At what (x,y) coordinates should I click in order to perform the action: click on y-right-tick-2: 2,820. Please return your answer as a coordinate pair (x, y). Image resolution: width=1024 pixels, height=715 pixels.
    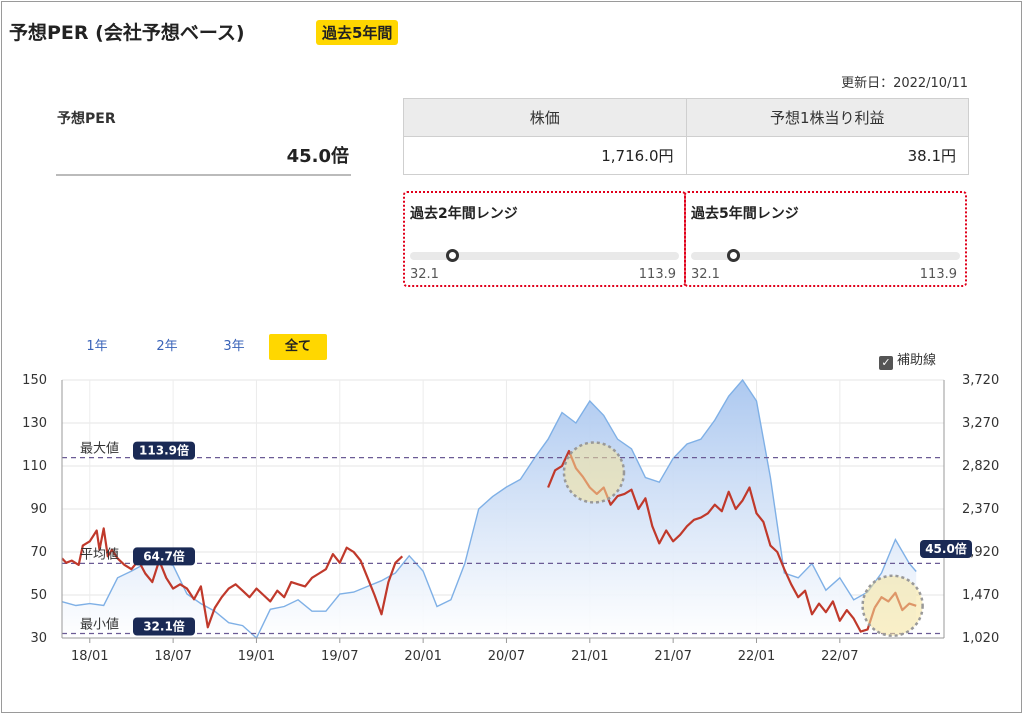
    Looking at the image, I should click on (980, 466).